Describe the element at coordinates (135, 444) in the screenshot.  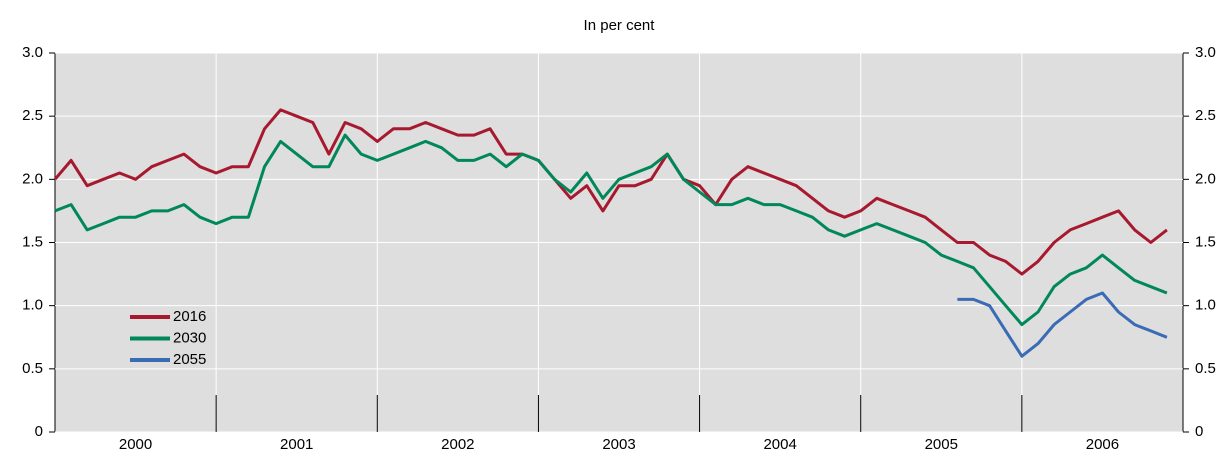
I see `x-tick-label: 2000` at that location.